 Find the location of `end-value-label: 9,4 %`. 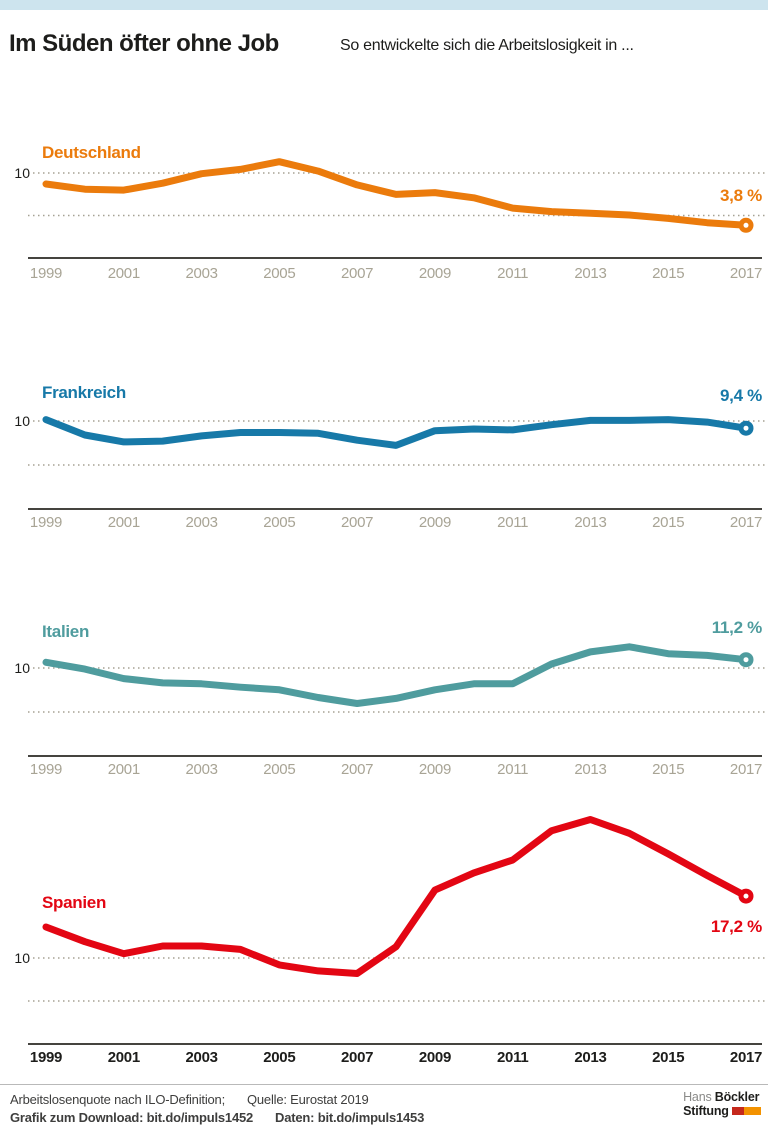

end-value-label: 9,4 % is located at coordinates (741, 395).